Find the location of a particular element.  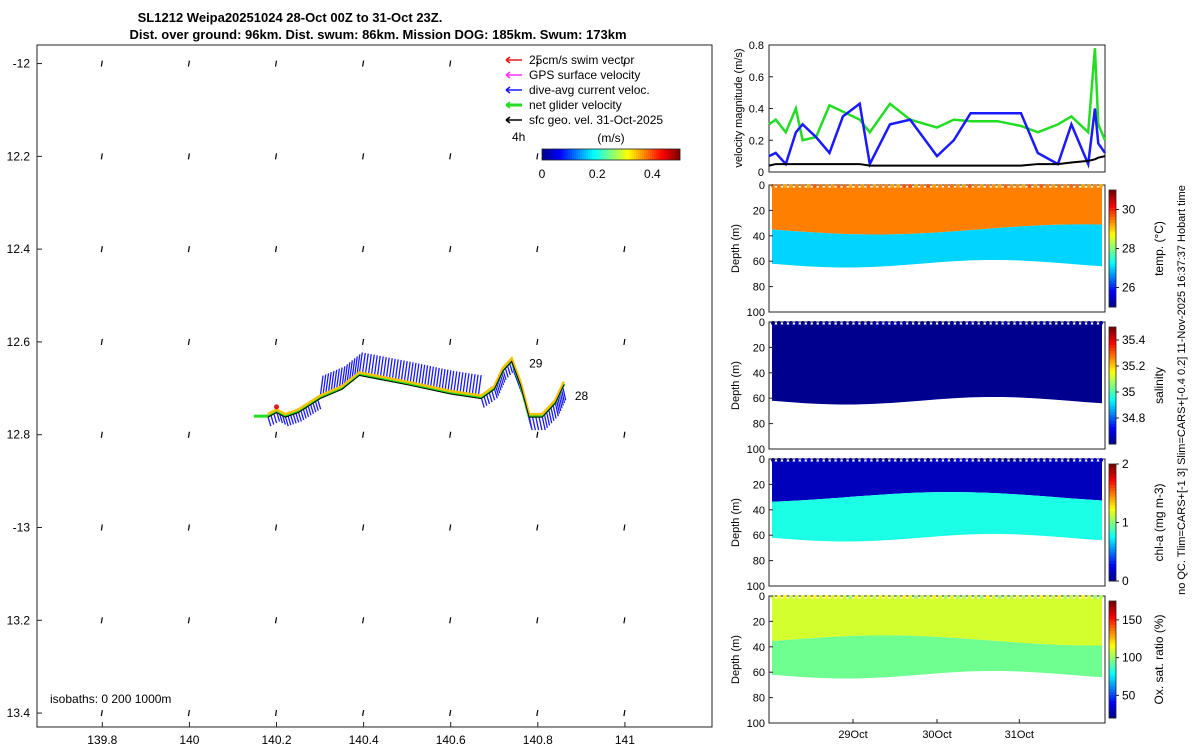

section-colorbar-tick-label: 100 is located at coordinates (1132, 658).